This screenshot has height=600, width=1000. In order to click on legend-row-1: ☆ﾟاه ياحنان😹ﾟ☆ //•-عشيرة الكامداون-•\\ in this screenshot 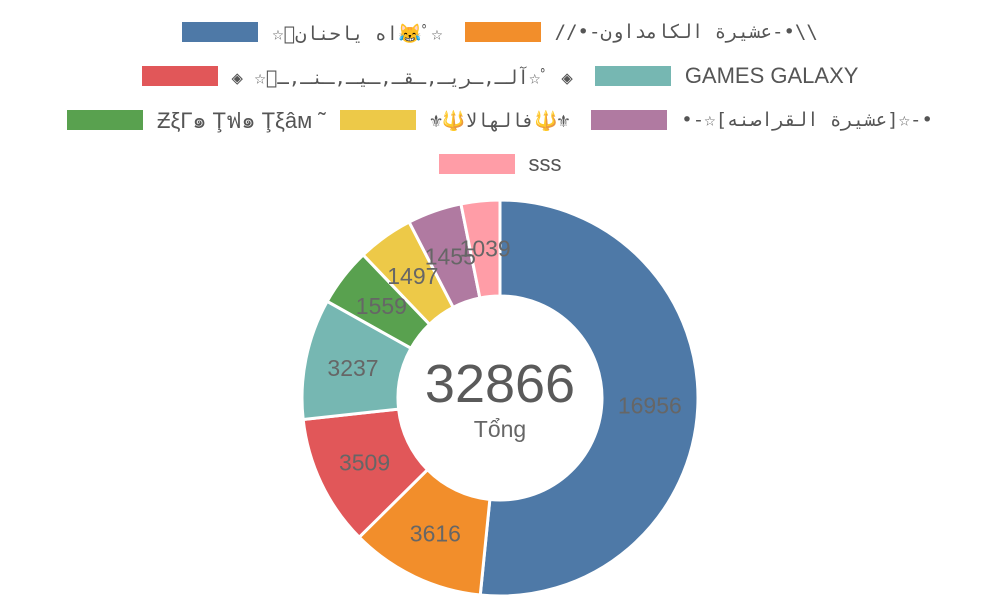, I will do `click(500, 32)`.